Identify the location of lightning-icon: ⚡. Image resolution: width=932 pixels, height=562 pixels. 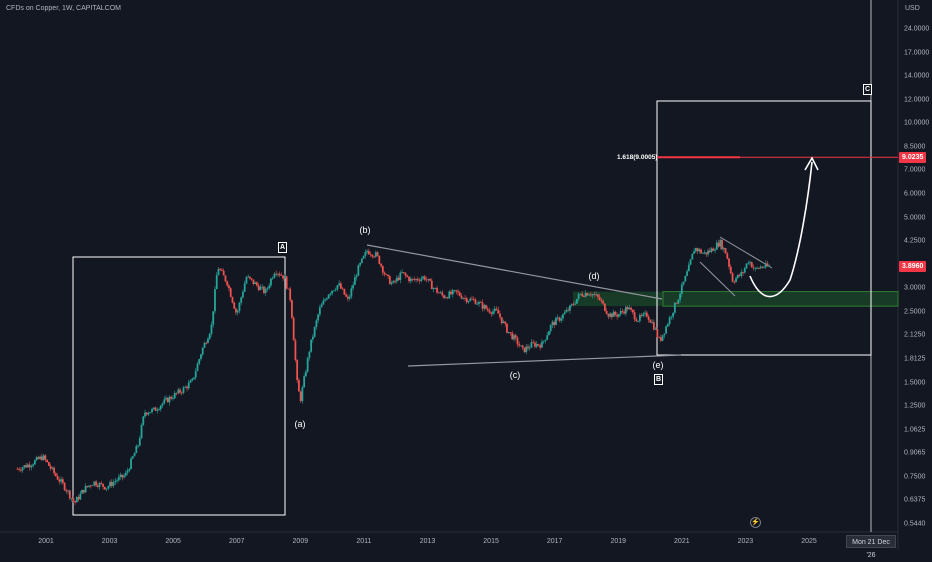
(755, 522).